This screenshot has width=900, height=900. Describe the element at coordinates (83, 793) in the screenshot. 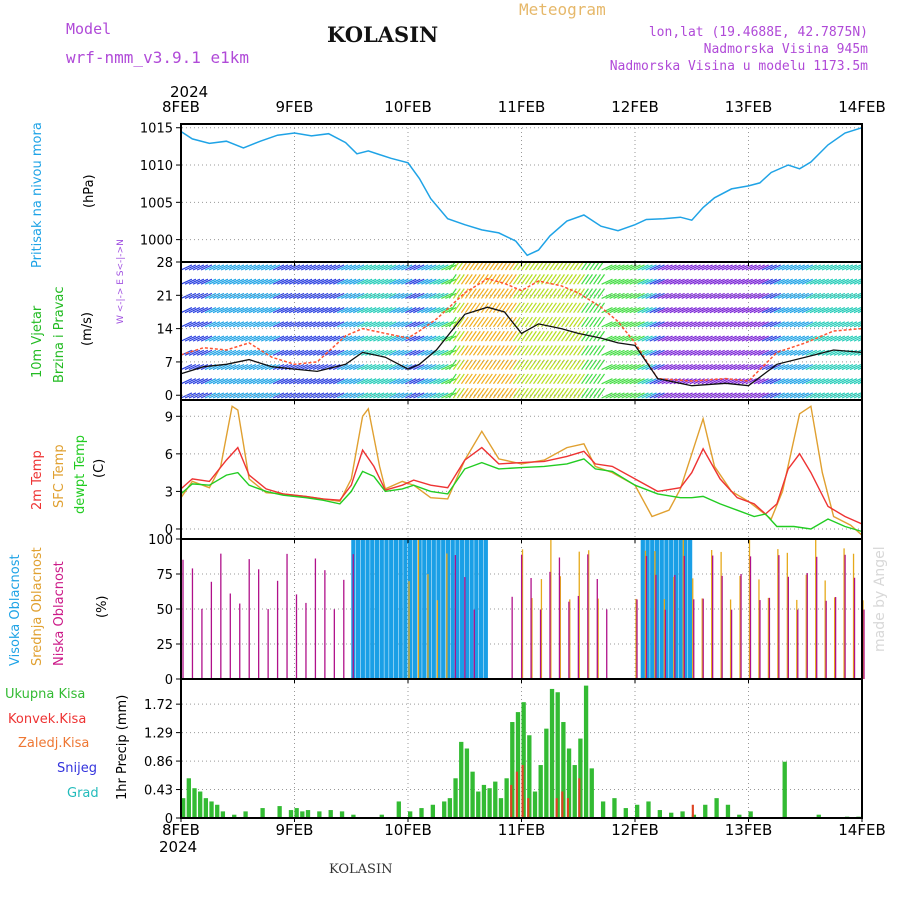

I see `precip-label-graupel: Grad` at that location.